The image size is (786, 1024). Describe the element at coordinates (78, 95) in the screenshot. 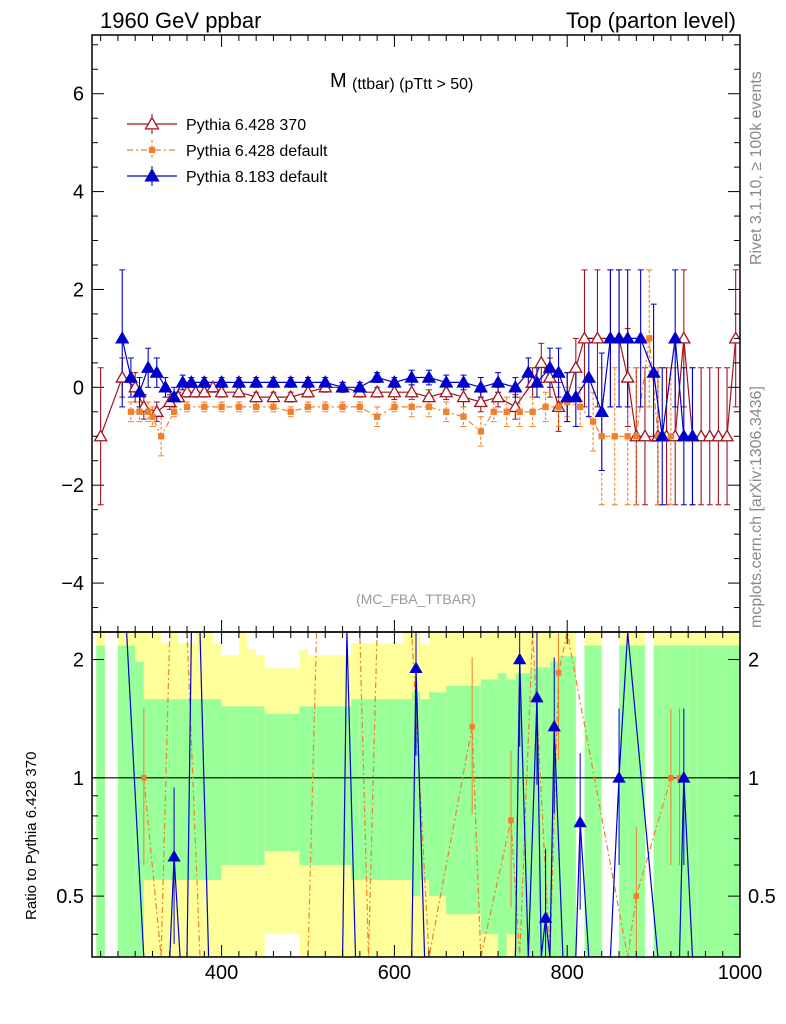

I see `main-y-tick-label: 6` at that location.